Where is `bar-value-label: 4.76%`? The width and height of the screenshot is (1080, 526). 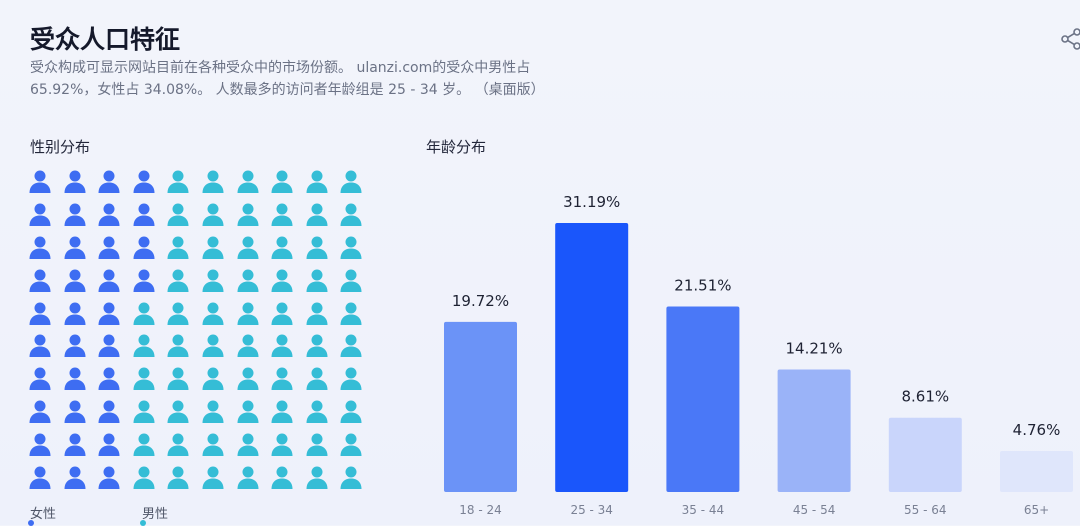 bar-value-label: 4.76% is located at coordinates (1037, 430).